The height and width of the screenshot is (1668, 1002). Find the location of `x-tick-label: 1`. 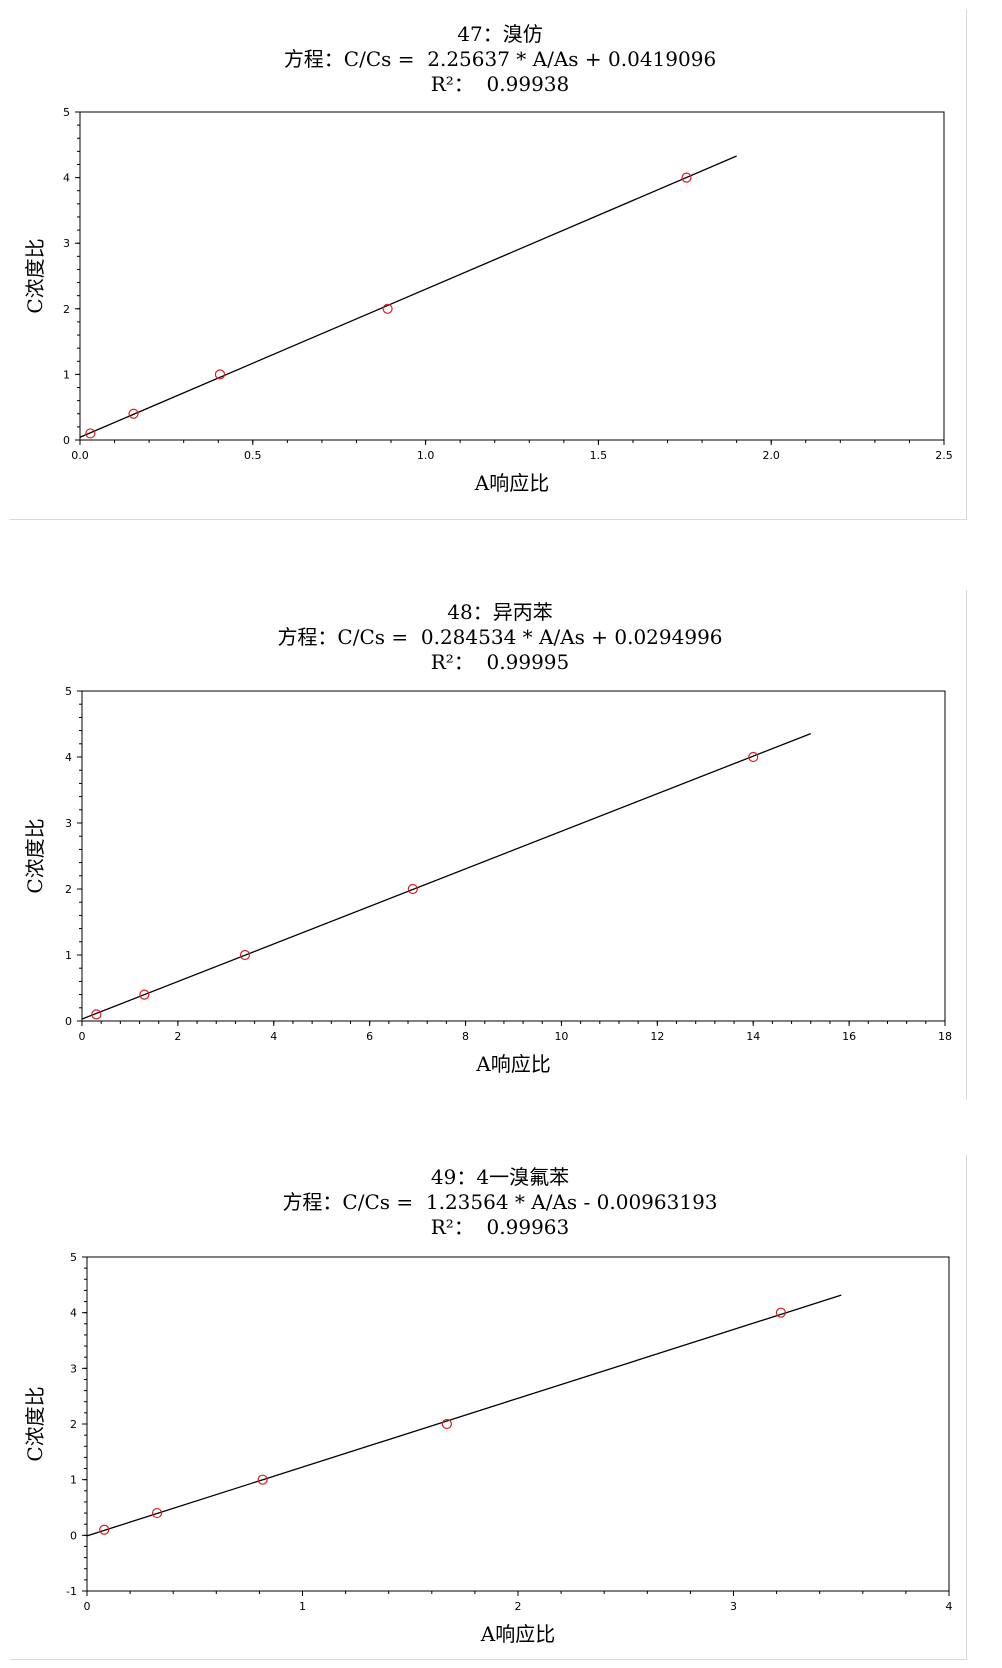

x-tick-label: 1 is located at coordinates (302, 1606).